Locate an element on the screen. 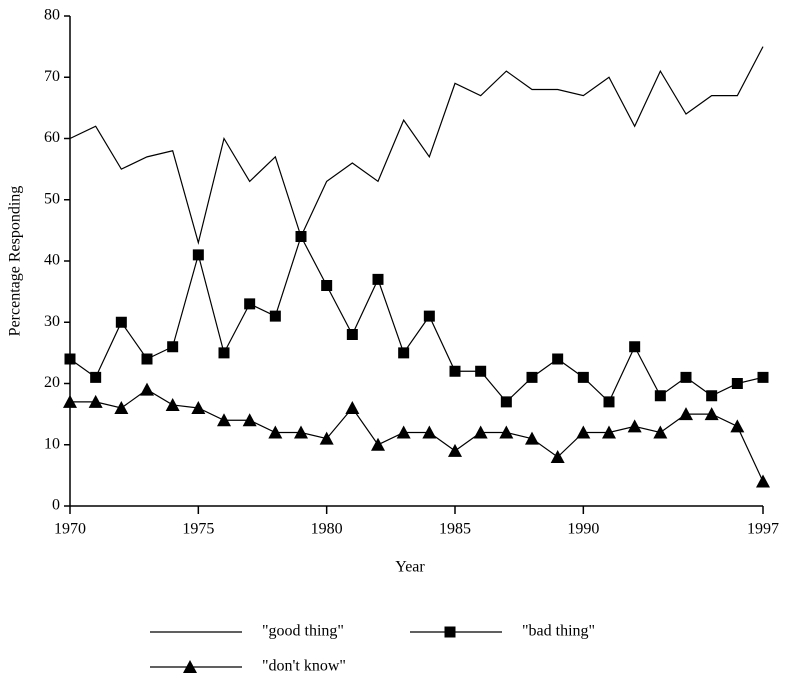 Image resolution: width=785 pixels, height=678 pixels. x-tick-label: 1997 is located at coordinates (763, 529).